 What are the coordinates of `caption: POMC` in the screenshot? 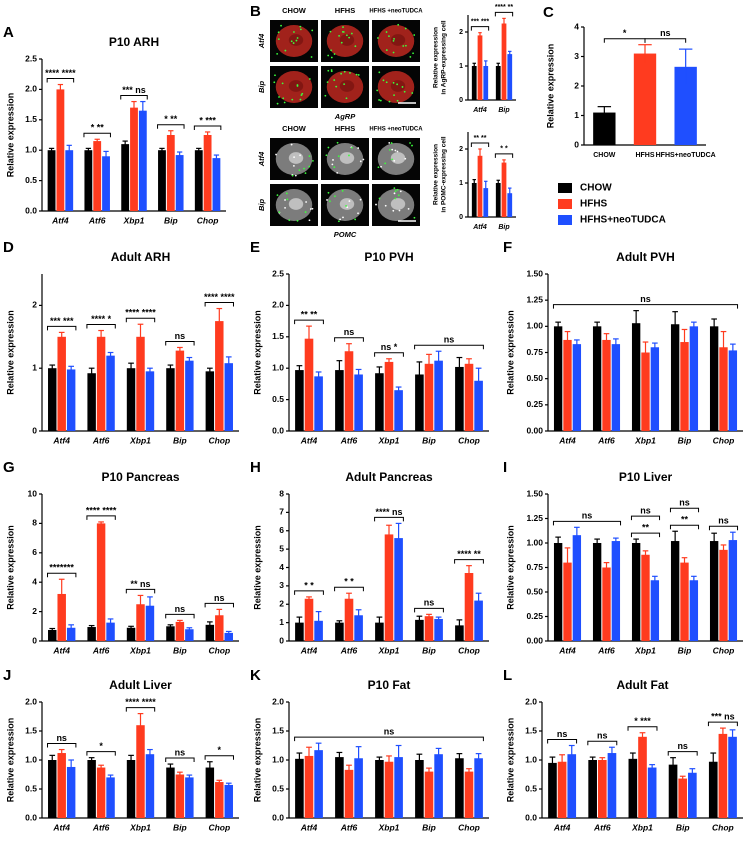 It's located at (345, 234).